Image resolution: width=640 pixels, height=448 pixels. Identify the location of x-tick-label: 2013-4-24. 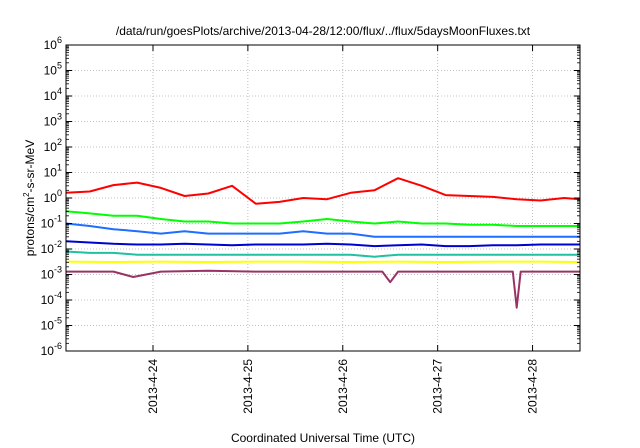
(153, 386).